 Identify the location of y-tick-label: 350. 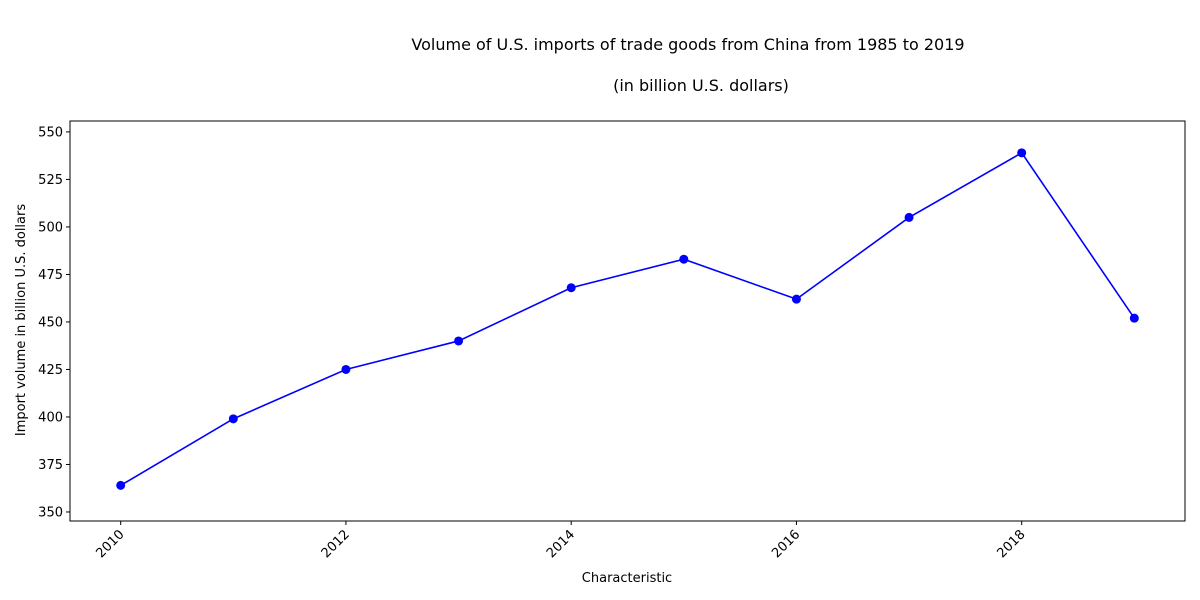
(50, 512).